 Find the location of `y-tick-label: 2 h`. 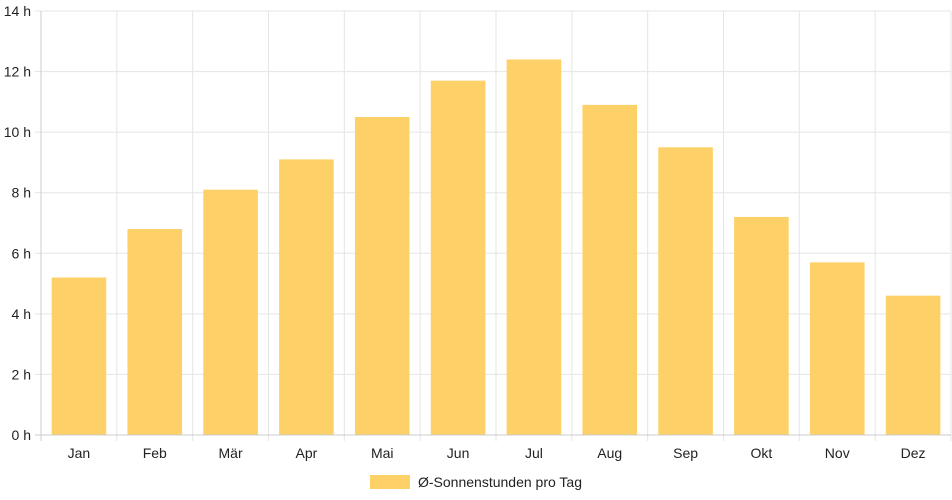

y-tick-label: 2 h is located at coordinates (21, 374).